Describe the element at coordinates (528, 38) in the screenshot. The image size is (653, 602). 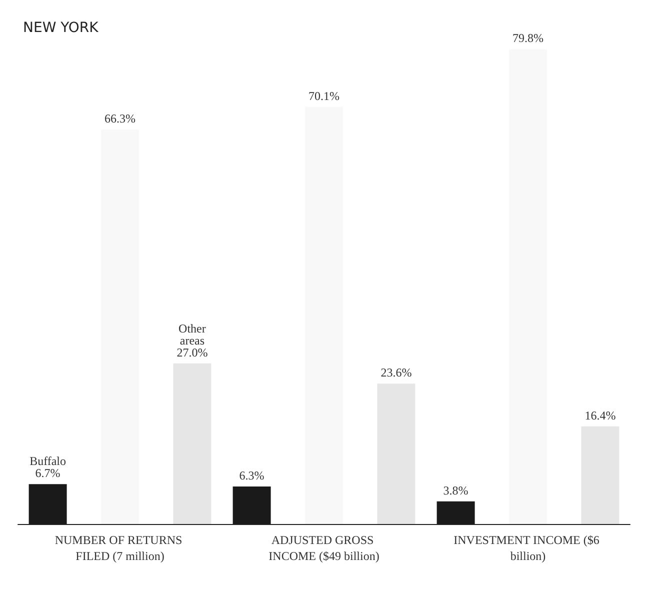
I see `data-label: 79.8%` at that location.